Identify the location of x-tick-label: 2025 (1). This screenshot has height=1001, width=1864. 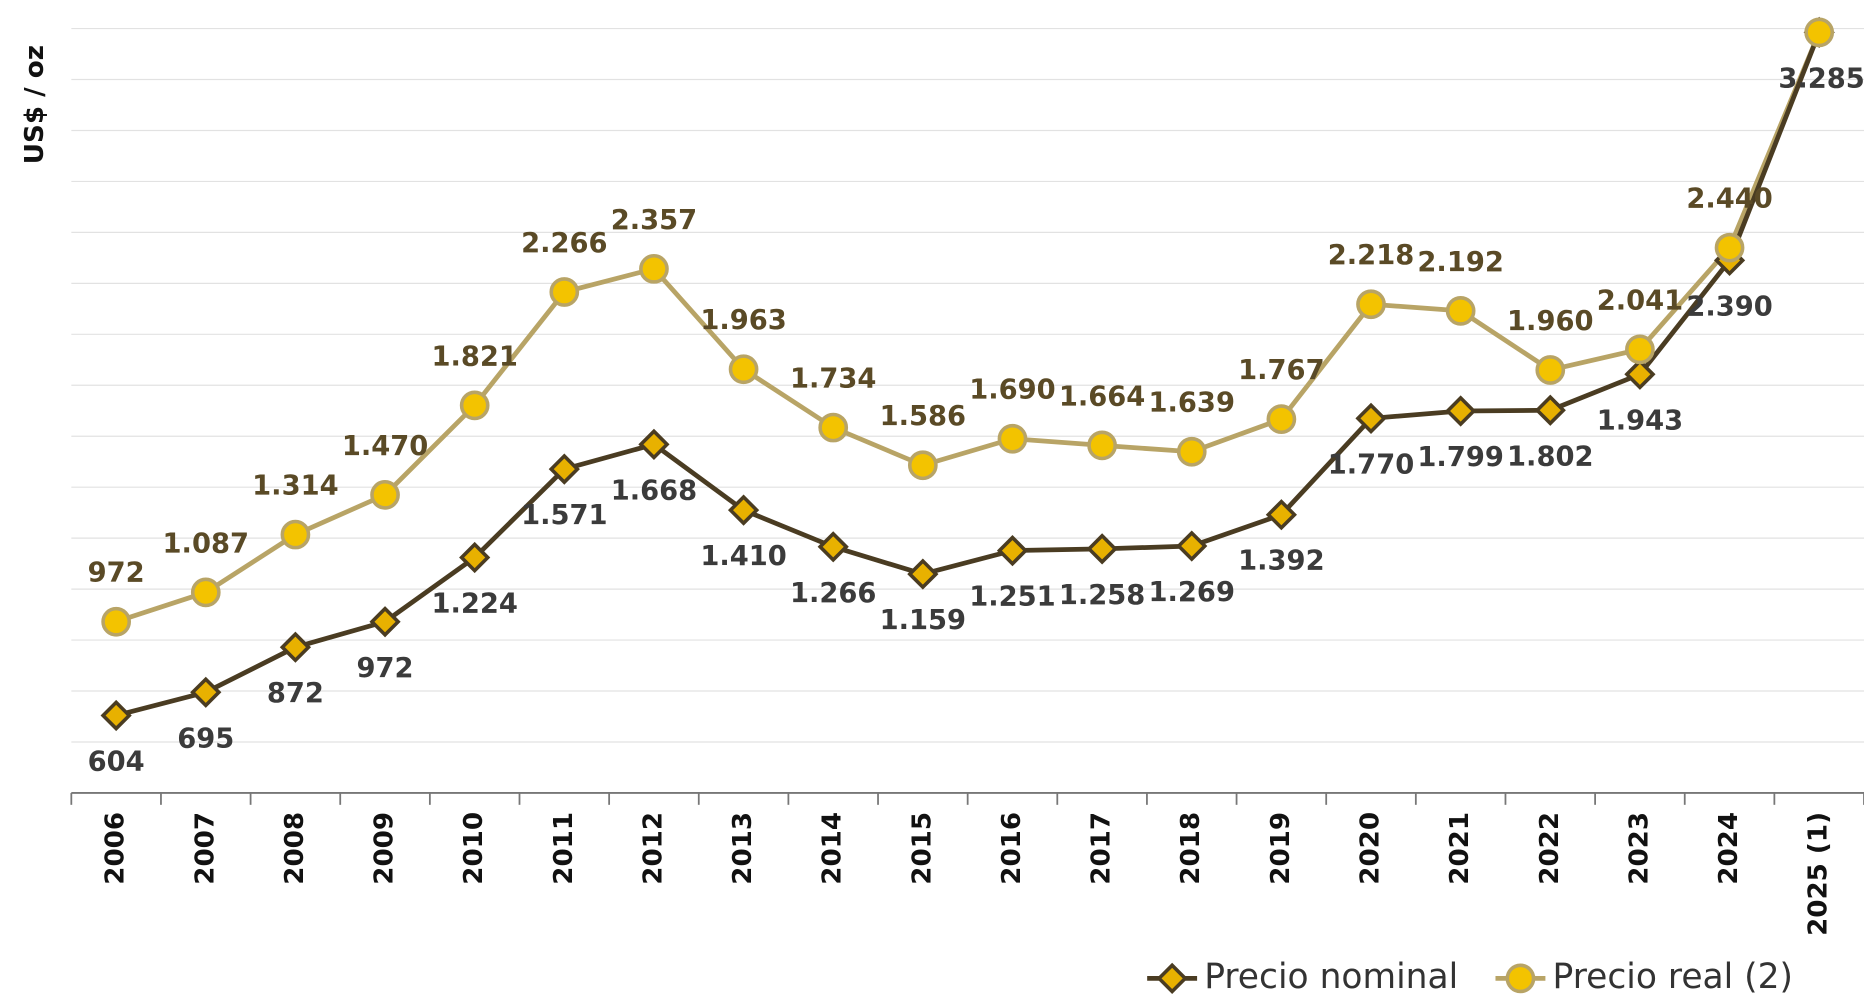
(1819, 874).